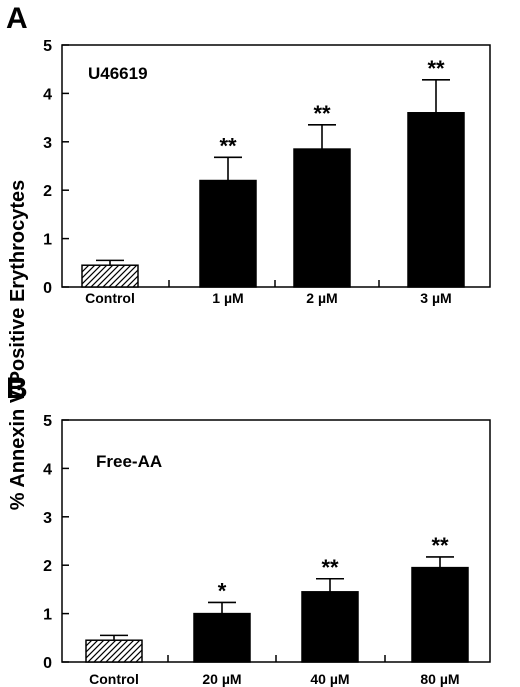 This screenshot has width=520, height=687. I want to click on y-axis-label: % Annexin V-Positive Erythrocytes, so click(18, 345).